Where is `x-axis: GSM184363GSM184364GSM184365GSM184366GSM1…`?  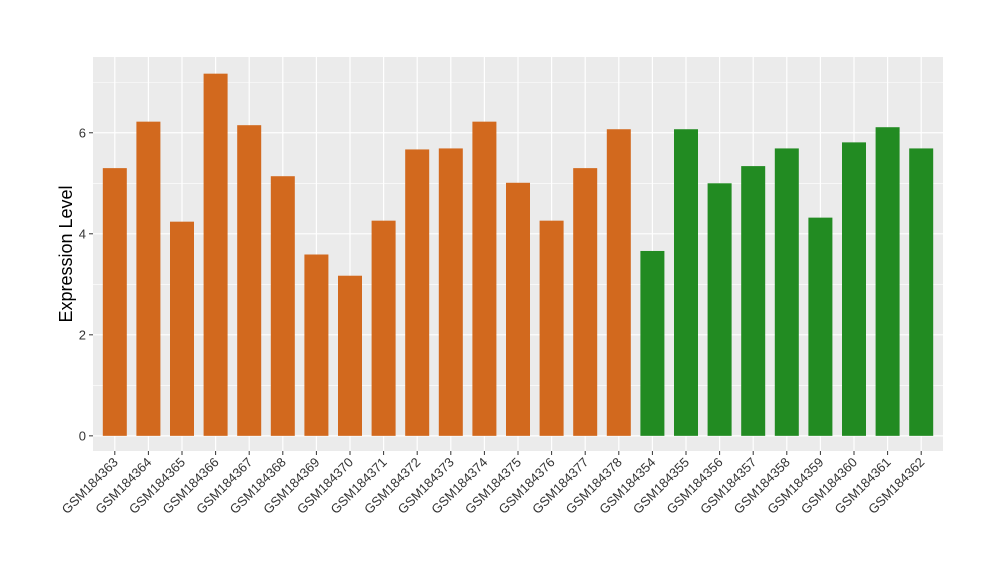
x-axis: GSM184363GSM184364GSM184365GSM184366GSM1… is located at coordinates (493, 484).